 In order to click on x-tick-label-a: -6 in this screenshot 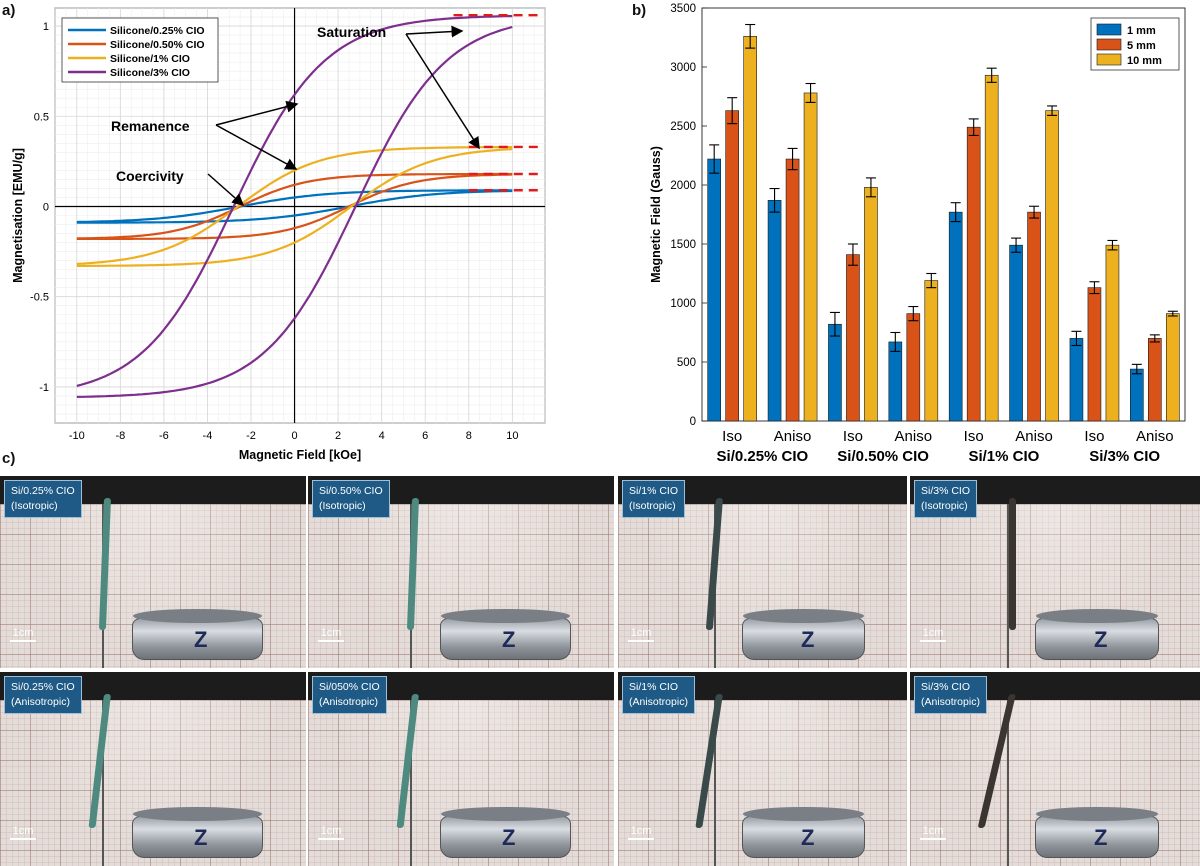, I will do `click(164, 436)`.